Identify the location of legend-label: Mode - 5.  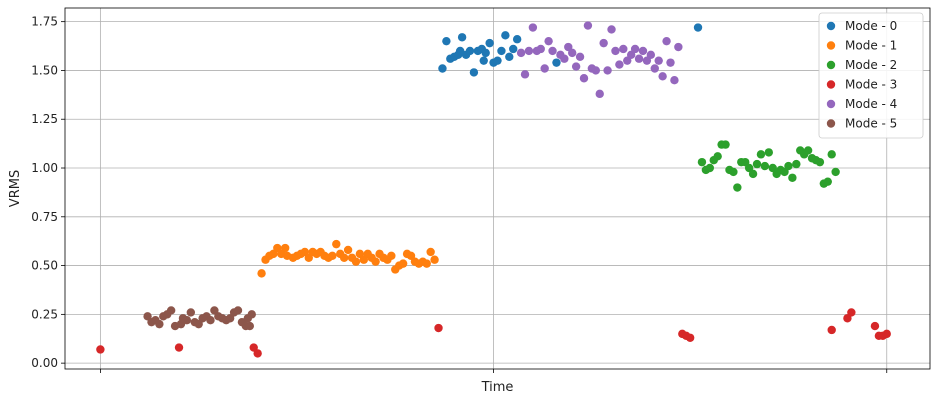
(871, 124).